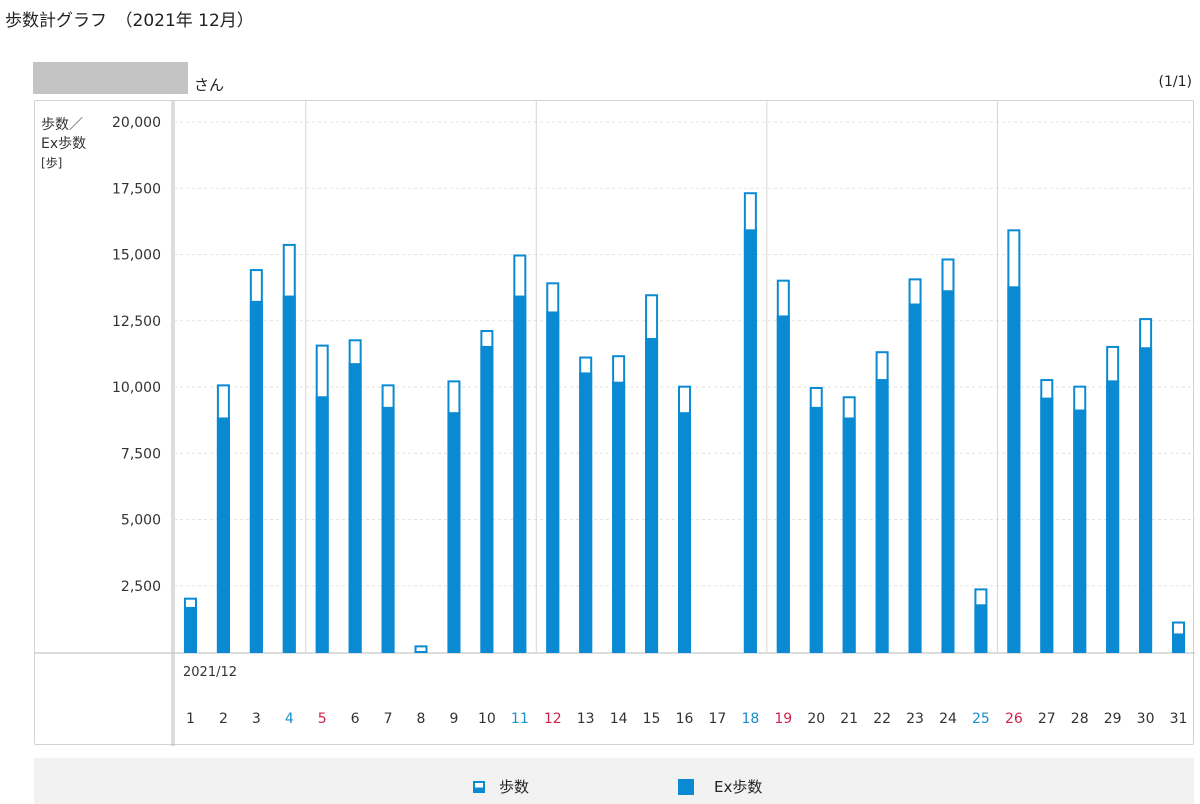 The height and width of the screenshot is (804, 1200). What do you see at coordinates (1179, 719) in the screenshot?
I see `x-tick-label: 31` at bounding box center [1179, 719].